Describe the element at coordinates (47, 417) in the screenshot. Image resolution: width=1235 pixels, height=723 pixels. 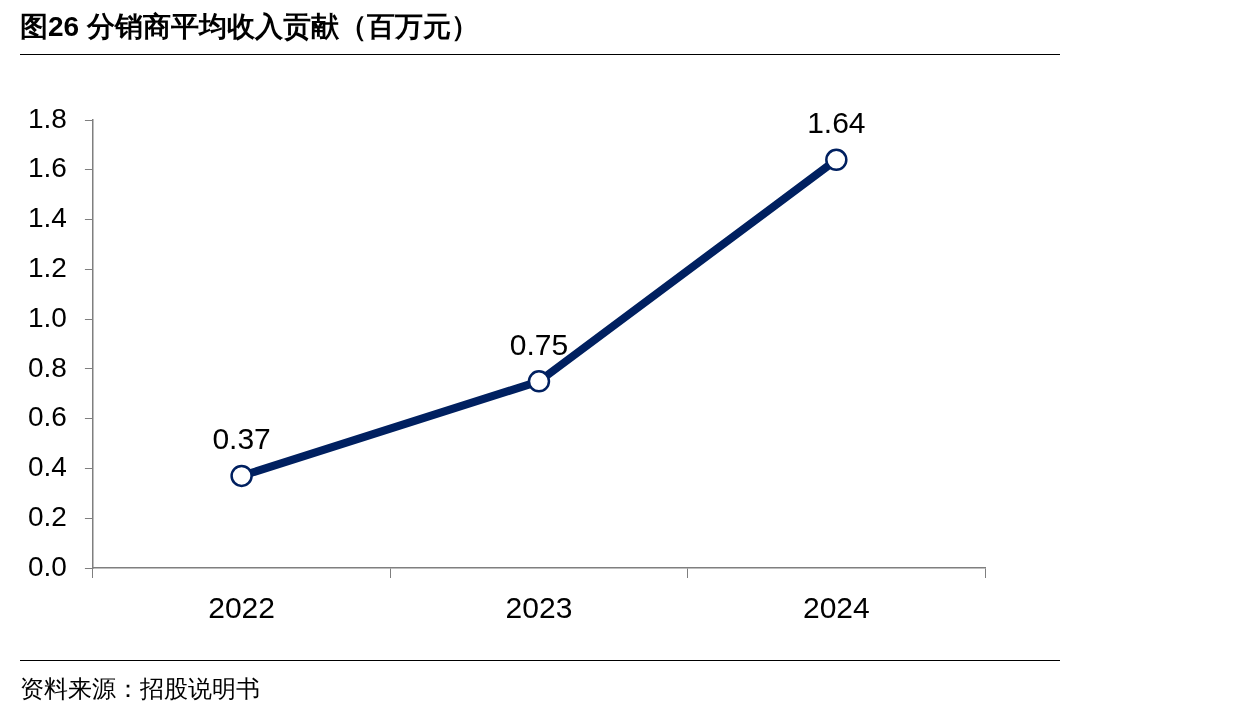
I see `y-tick-label: 0.6` at that location.